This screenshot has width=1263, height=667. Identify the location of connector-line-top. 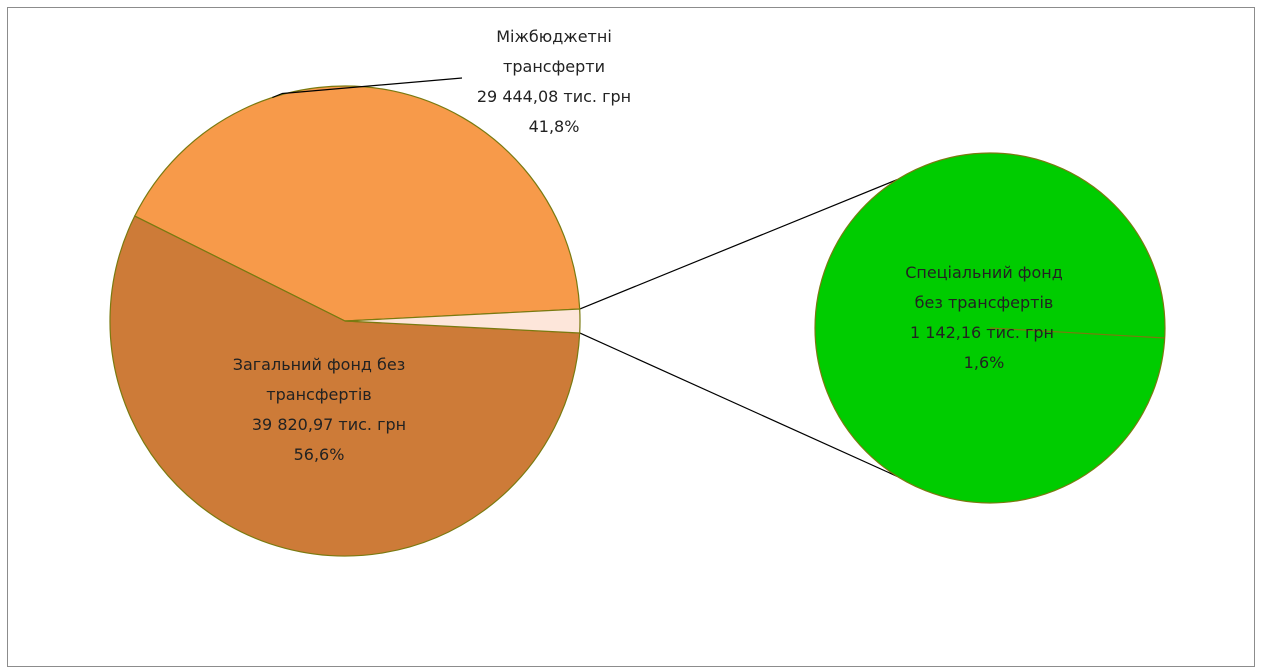
(738, 244).